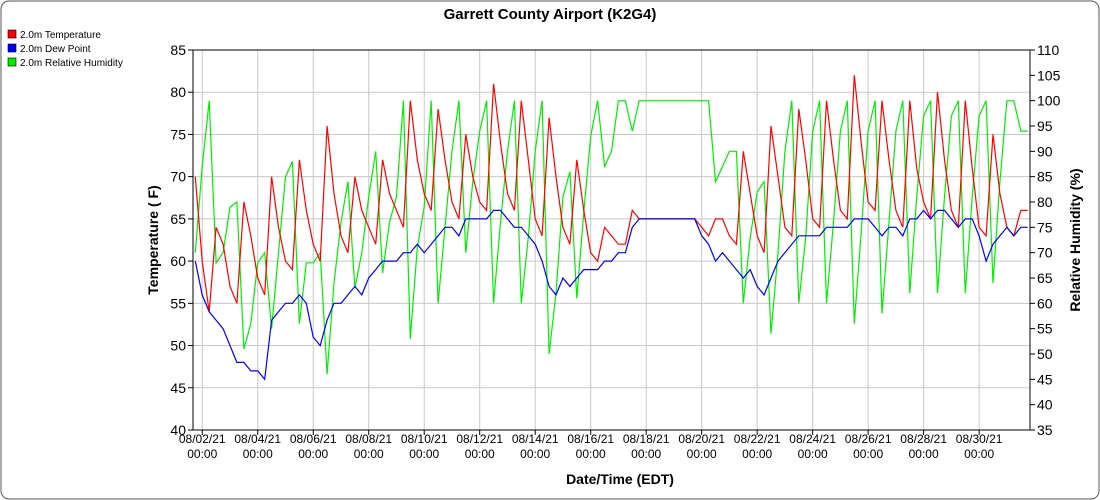 The height and width of the screenshot is (500, 1100). Describe the element at coordinates (258, 446) in the screenshot. I see `x-tick-label: 08/04/21 00:00` at that location.